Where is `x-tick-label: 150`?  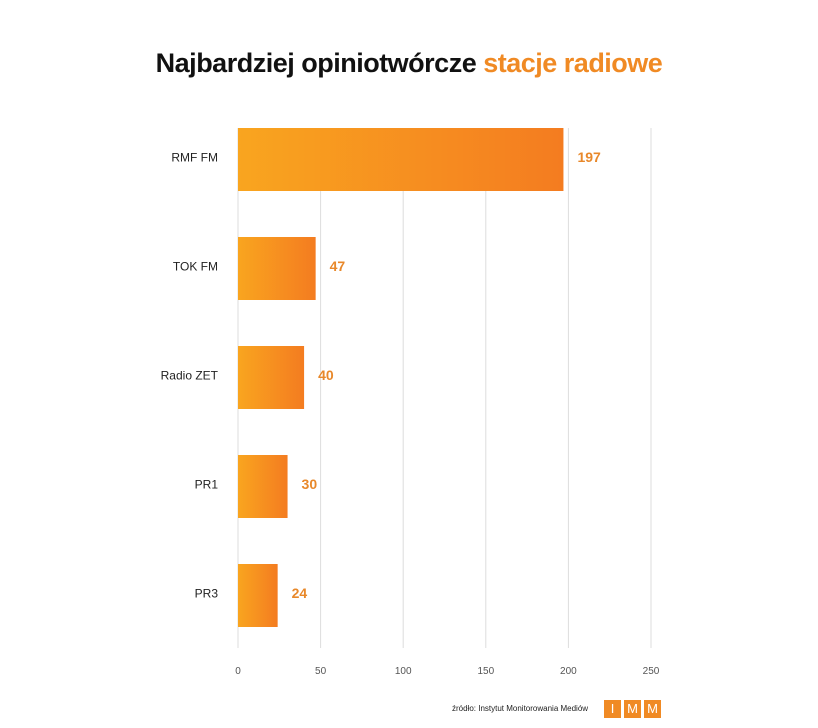 x-tick-label: 150 is located at coordinates (485, 671).